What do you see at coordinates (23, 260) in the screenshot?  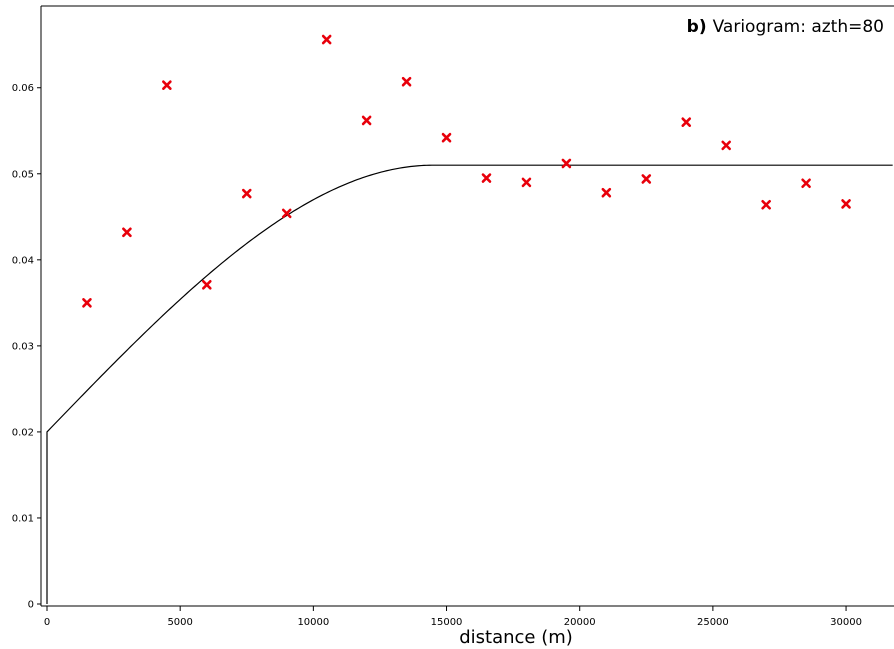 I see `y-tick-label: 0.04` at bounding box center [23, 260].